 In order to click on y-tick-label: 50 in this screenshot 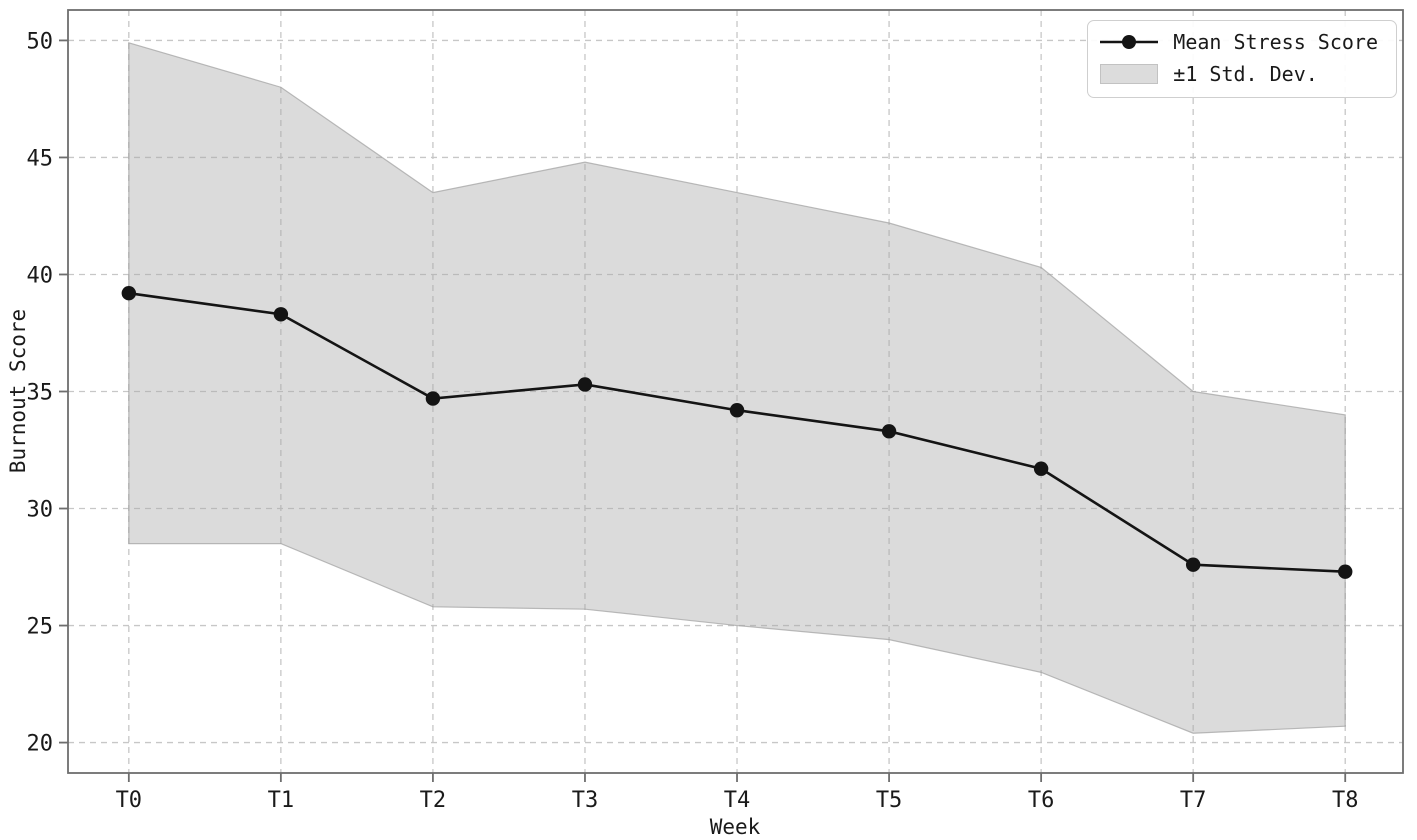, I will do `click(40, 41)`.